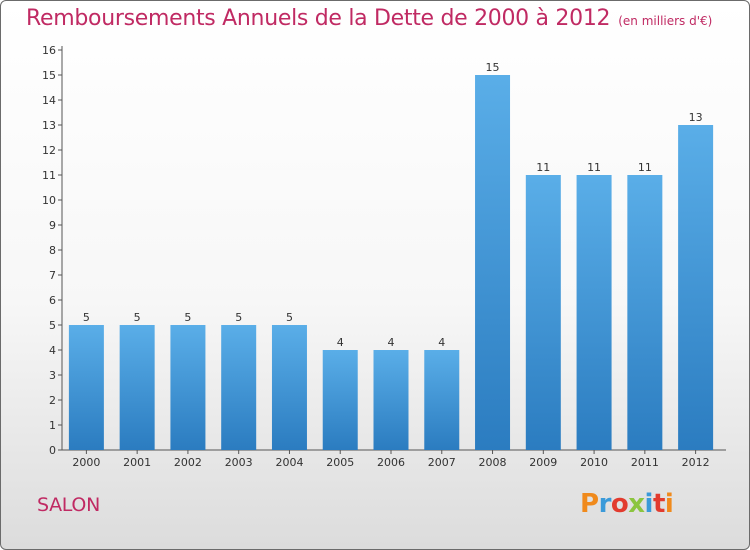  Describe the element at coordinates (636, 504) in the screenshot. I see `logo-letter: x` at that location.